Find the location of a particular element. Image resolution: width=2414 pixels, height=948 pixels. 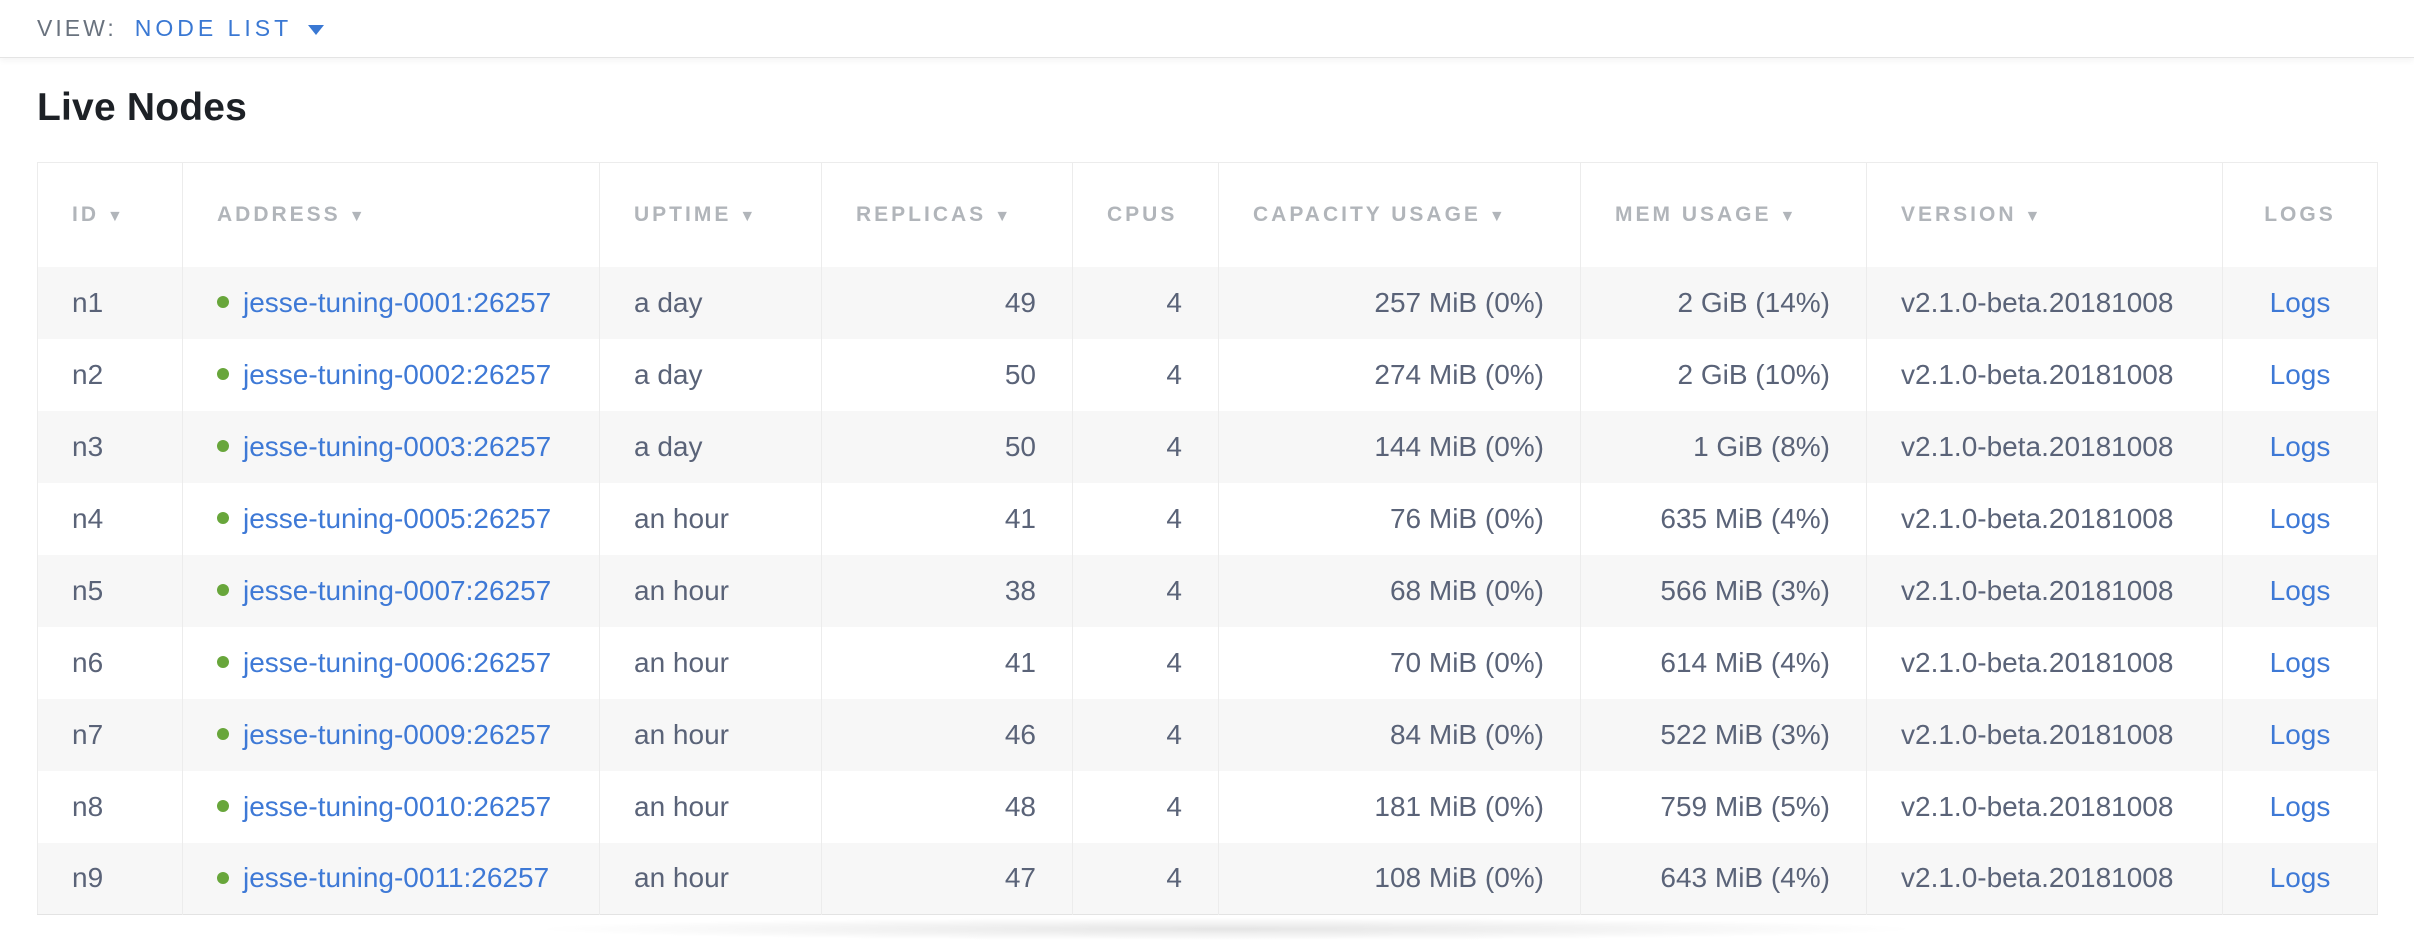

cell-address: jesse-tuning-0001:26257 is located at coordinates (391, 302).